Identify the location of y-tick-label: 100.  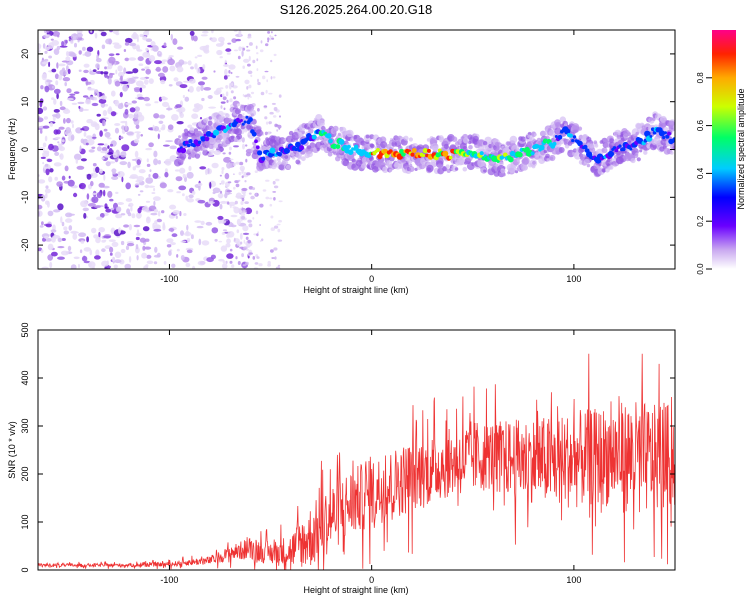
(25, 521).